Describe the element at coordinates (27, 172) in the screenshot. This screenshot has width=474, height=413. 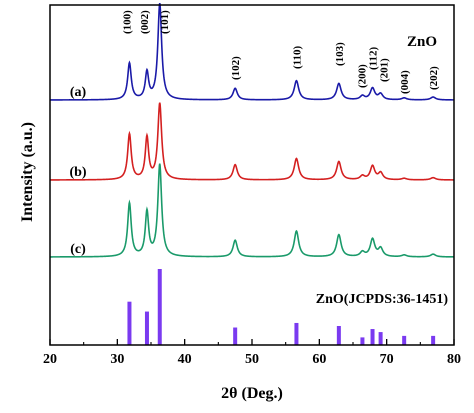
I see `y-axis-label: Intensity (a.u.)` at that location.